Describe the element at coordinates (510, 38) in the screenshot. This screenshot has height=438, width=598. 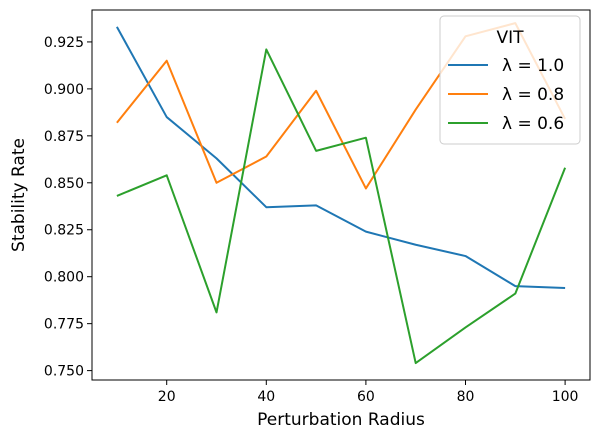
I see `legend-title: VIT` at that location.